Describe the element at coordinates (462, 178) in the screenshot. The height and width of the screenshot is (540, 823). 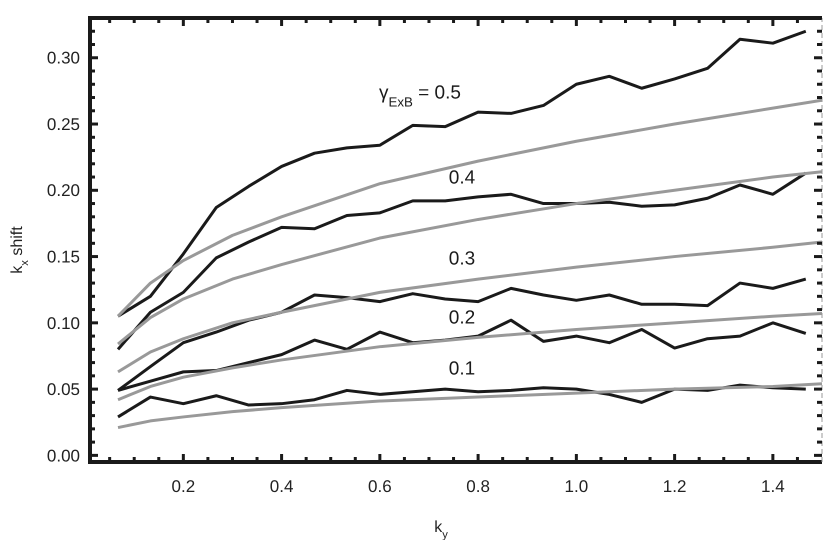
I see `annotation: 0.4` at that location.